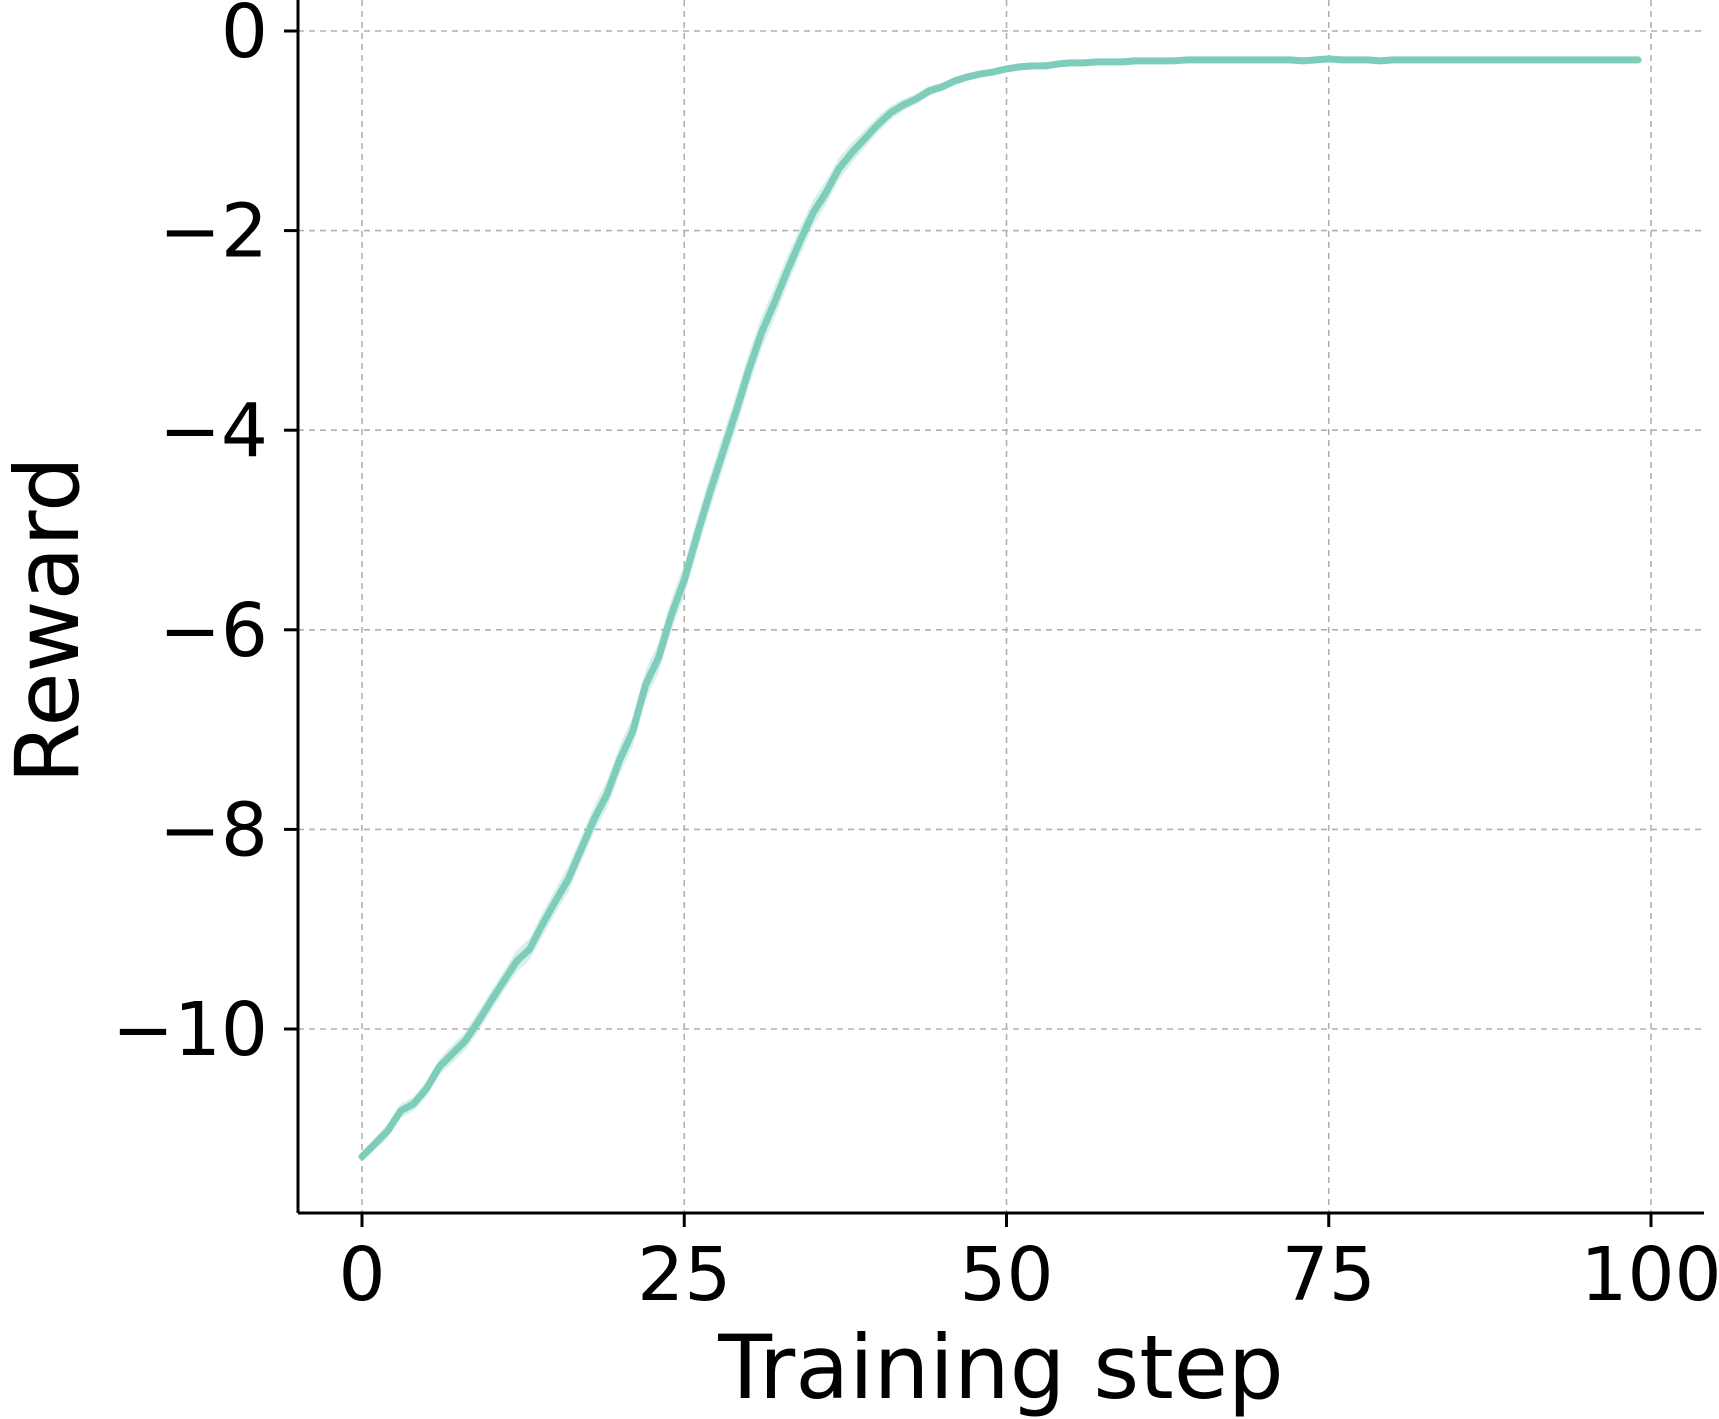 The height and width of the screenshot is (1419, 1719). I want to click on y-axis-title: Reward, so click(49, 620).